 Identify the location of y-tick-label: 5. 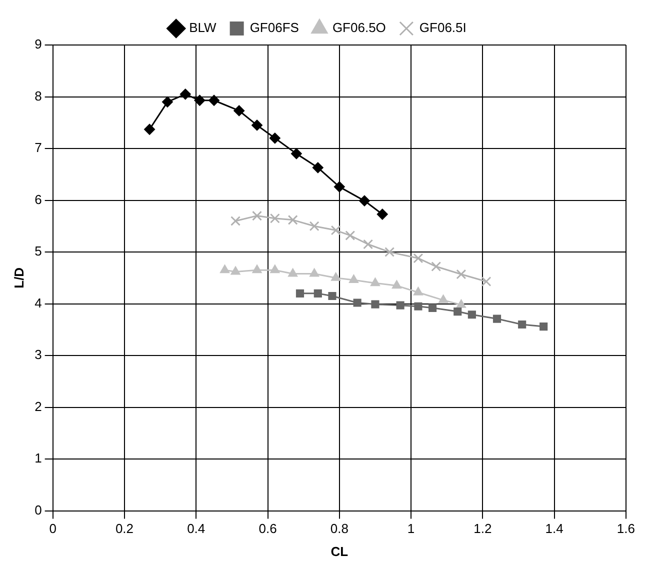
(38, 251).